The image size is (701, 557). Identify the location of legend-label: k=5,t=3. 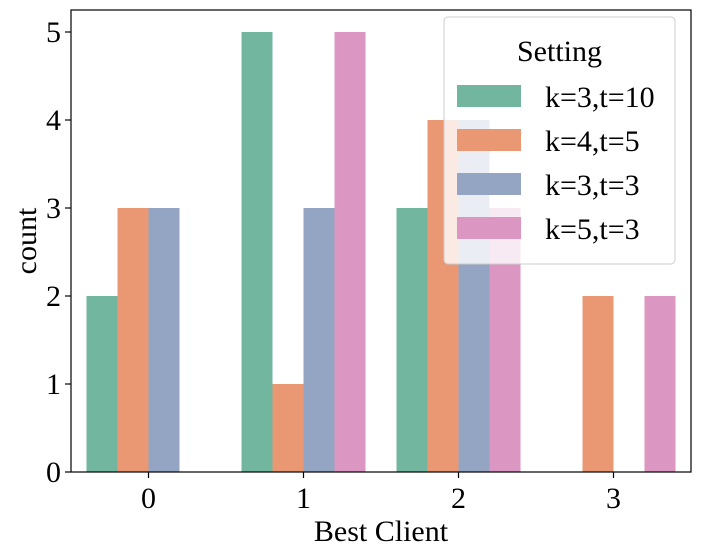
(592, 229).